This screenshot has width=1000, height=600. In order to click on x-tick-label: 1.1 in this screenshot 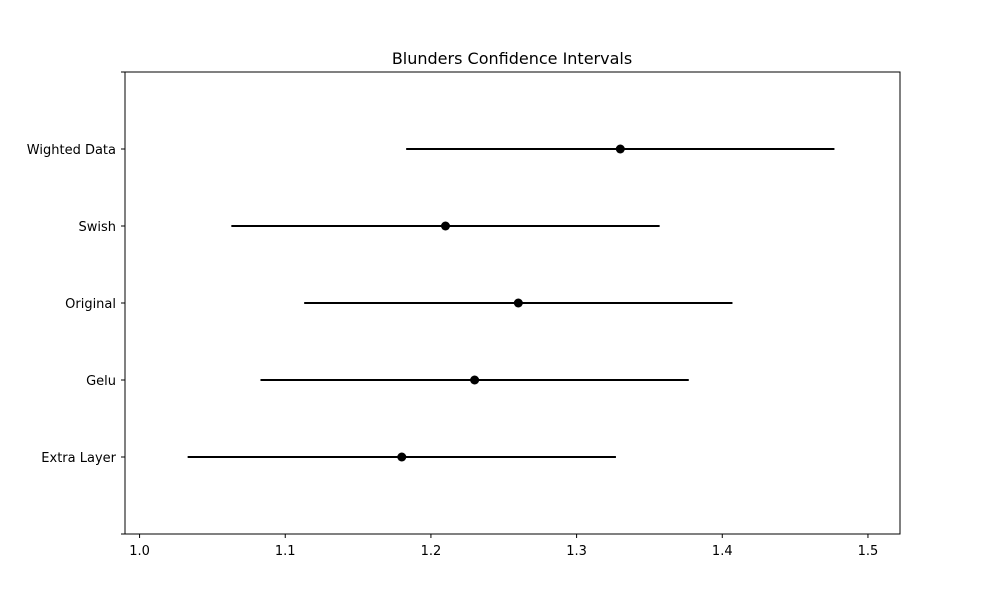, I will do `click(285, 551)`.